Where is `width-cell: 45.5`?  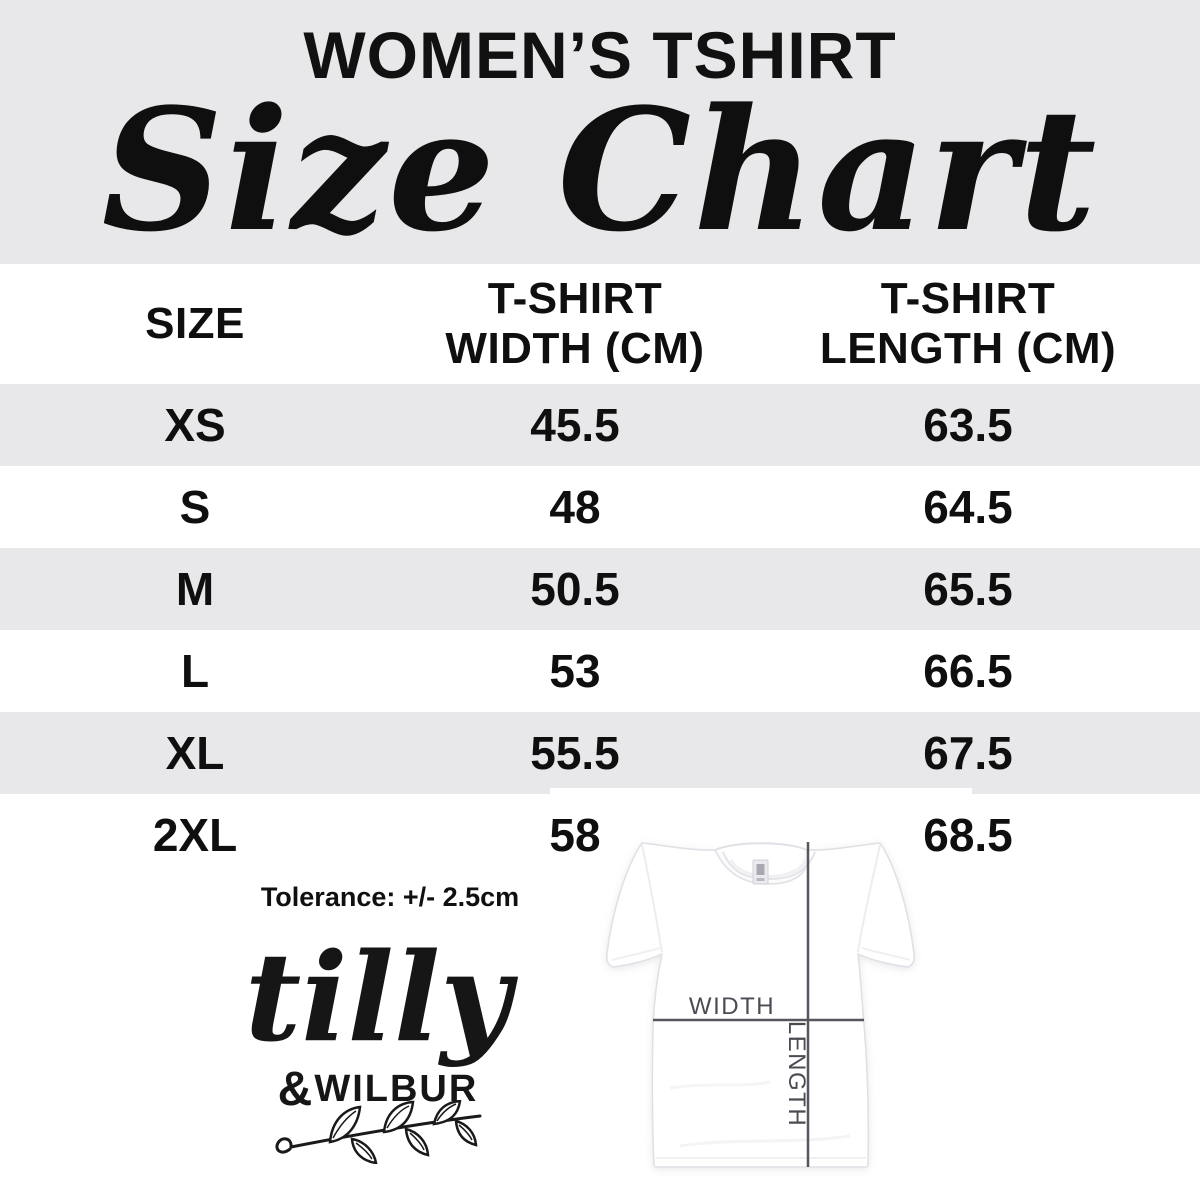 width-cell: 45.5 is located at coordinates (575, 425).